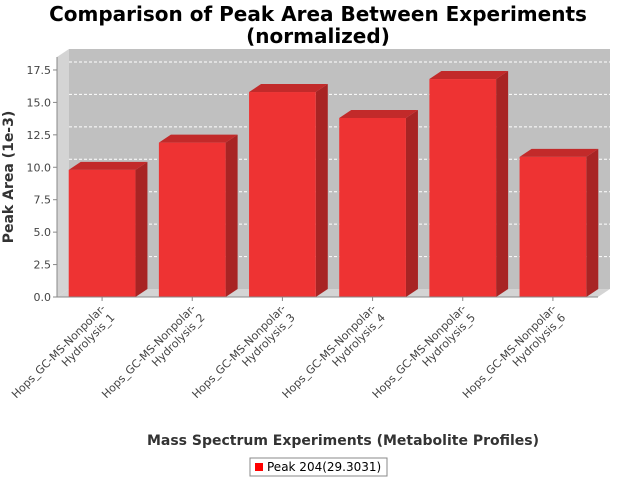 Image resolution: width=640 pixels, height=480 pixels. I want to click on chart-title-line-2: (normalized), so click(318, 36).